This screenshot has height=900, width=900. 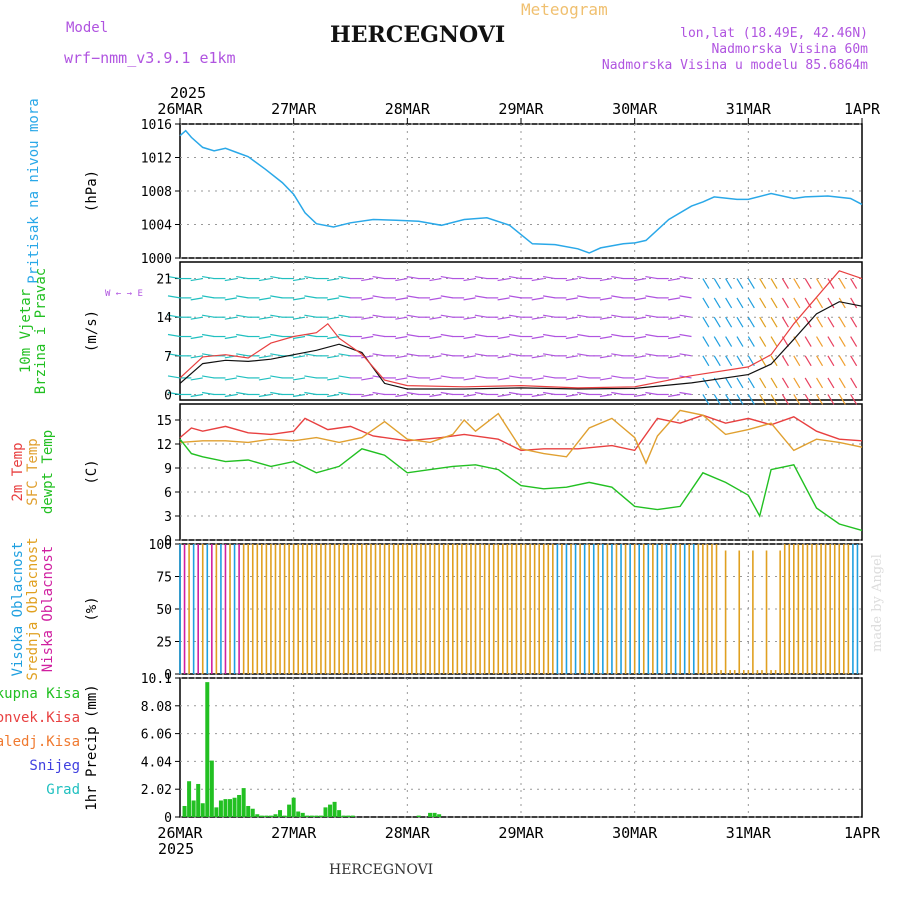 What do you see at coordinates (176, 849) in the screenshot?
I see `bottom-year-label: 2025` at bounding box center [176, 849].